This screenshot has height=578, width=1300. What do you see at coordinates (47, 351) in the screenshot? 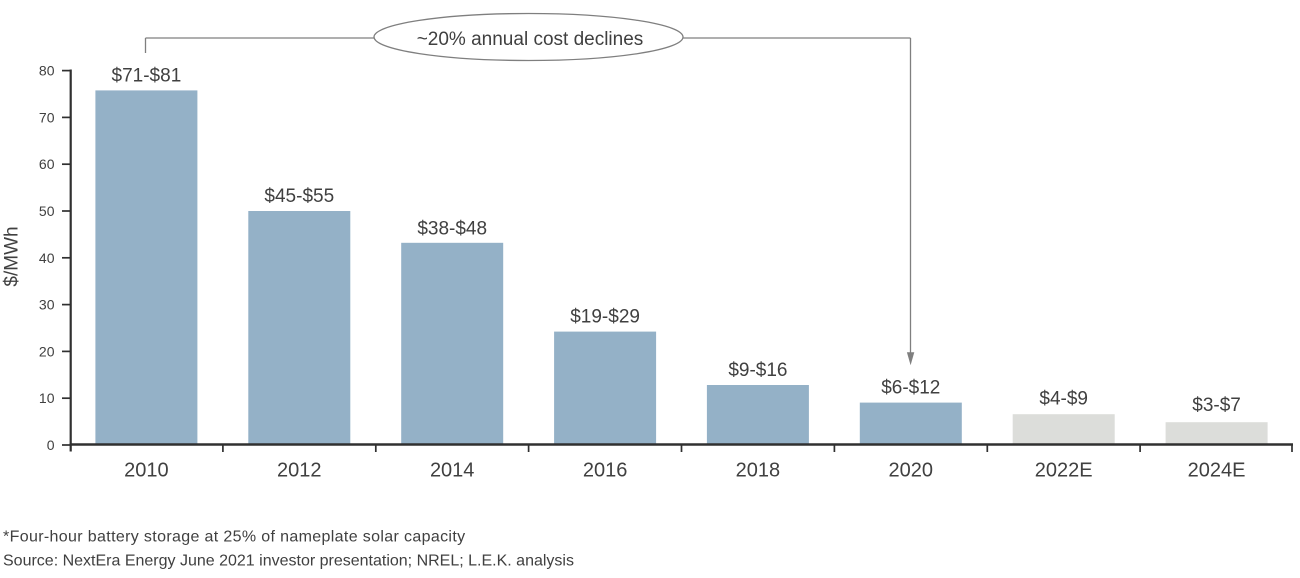
I see `svg-text: 20` at bounding box center [47, 351].